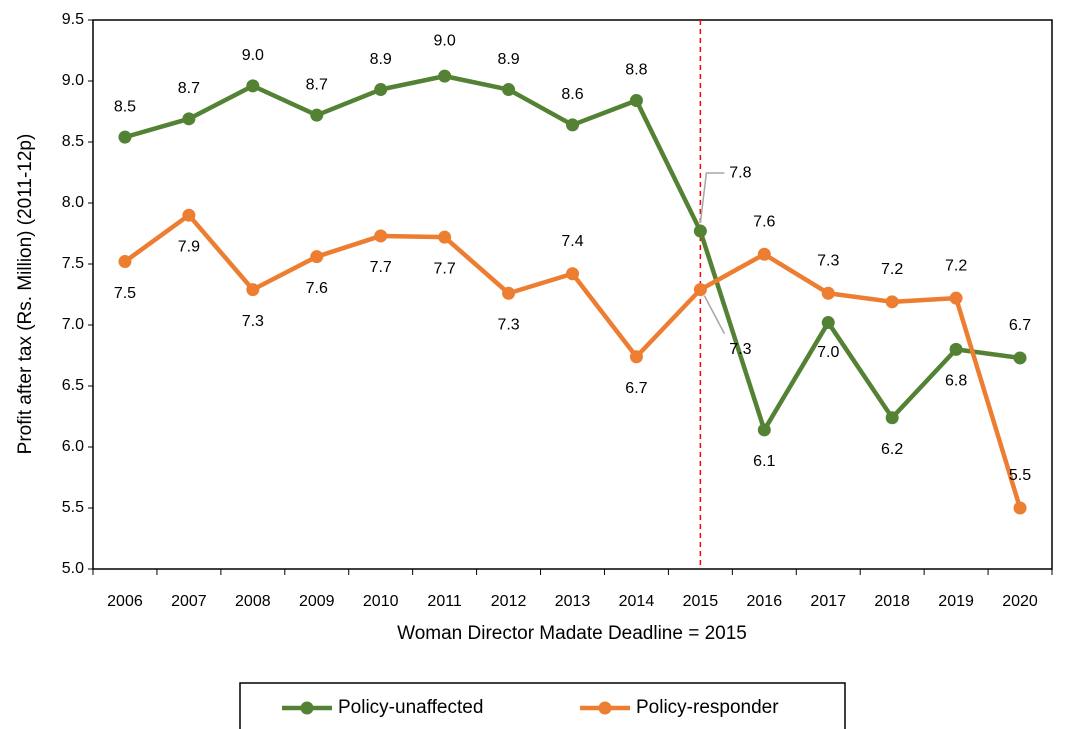  What do you see at coordinates (707, 707) in the screenshot?
I see `legend-label: Policy-responder` at bounding box center [707, 707].